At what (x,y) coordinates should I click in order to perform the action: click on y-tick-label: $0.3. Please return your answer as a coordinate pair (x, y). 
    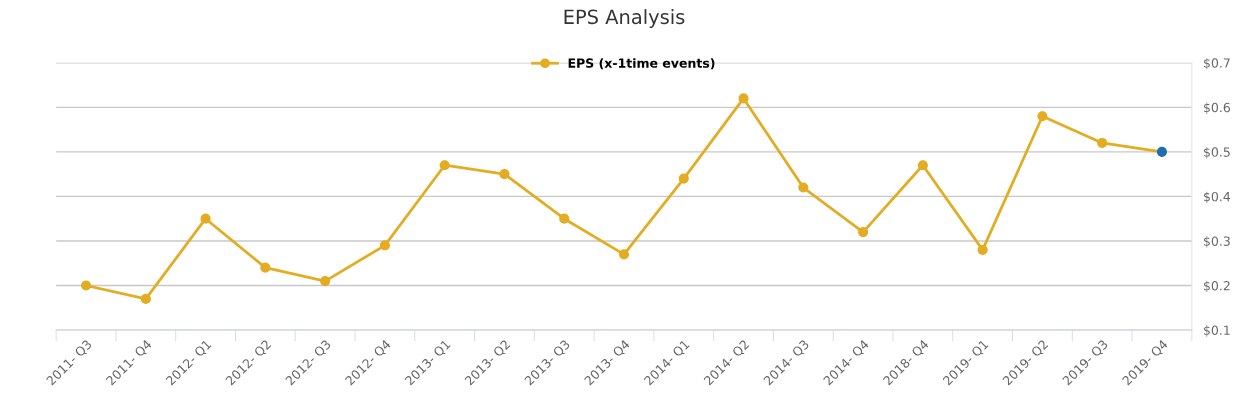
    Looking at the image, I should click on (1216, 242).